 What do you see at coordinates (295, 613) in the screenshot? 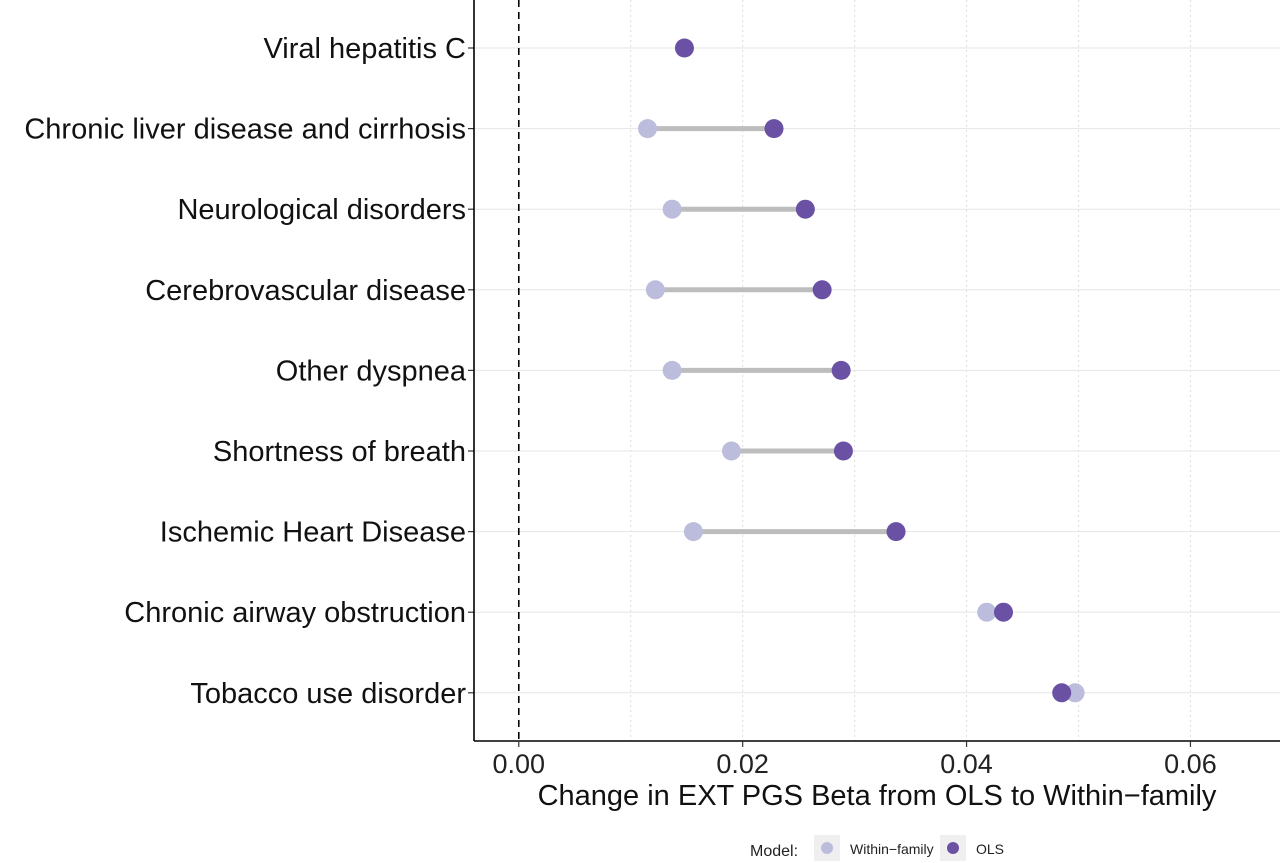
I see `category-label: Chronic airway obstruction` at bounding box center [295, 613].